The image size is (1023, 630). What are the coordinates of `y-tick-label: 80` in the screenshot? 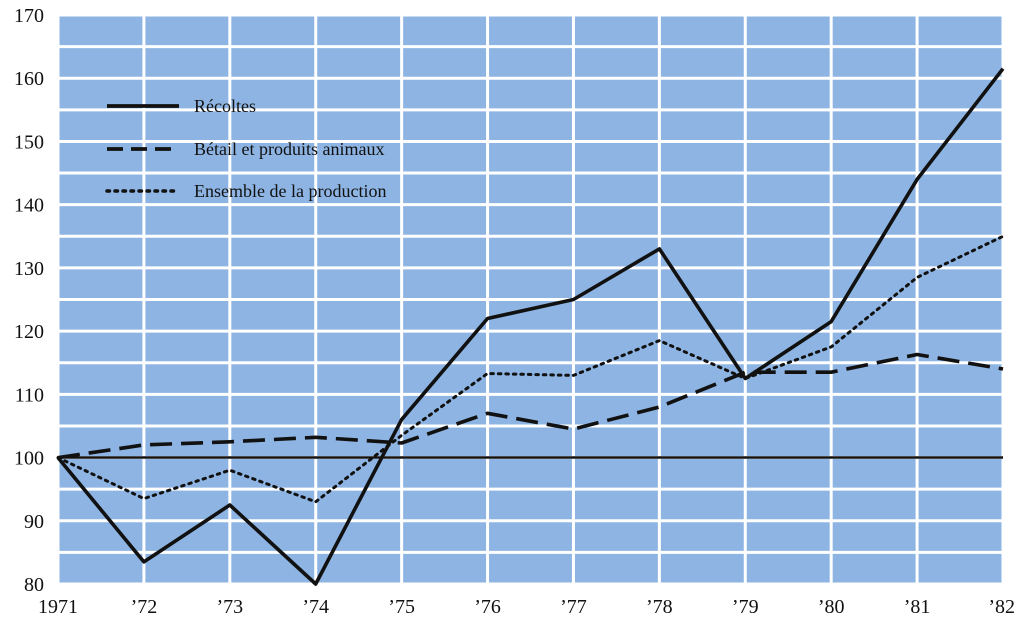 It's located at (34, 585).